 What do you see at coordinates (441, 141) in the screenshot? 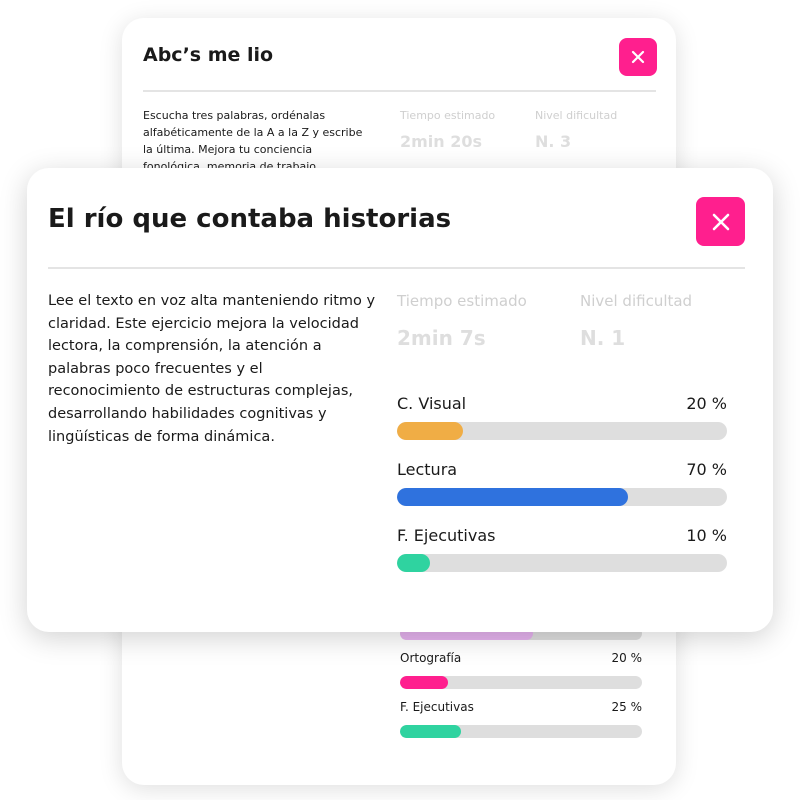
I see `time-value: 2min 20s` at bounding box center [441, 141].